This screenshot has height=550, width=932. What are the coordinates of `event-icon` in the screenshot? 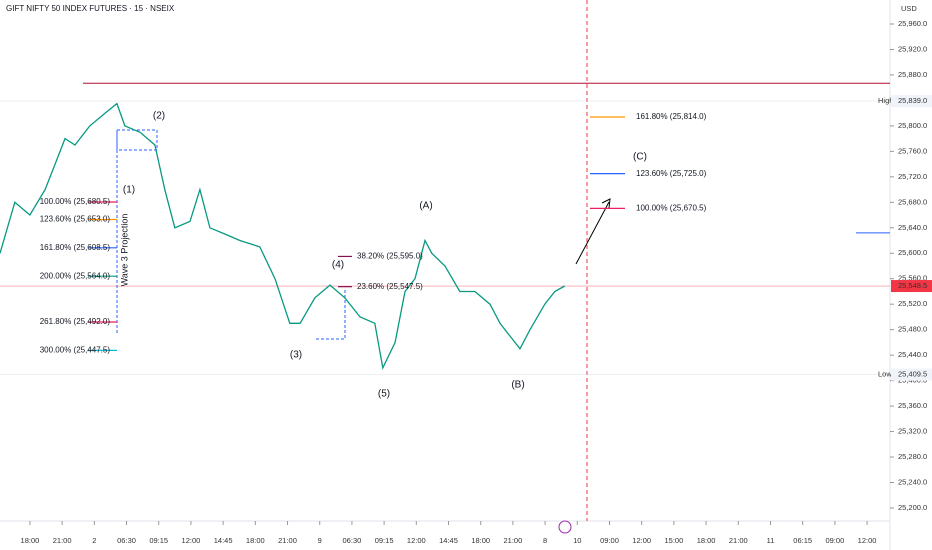 It's located at (565, 527).